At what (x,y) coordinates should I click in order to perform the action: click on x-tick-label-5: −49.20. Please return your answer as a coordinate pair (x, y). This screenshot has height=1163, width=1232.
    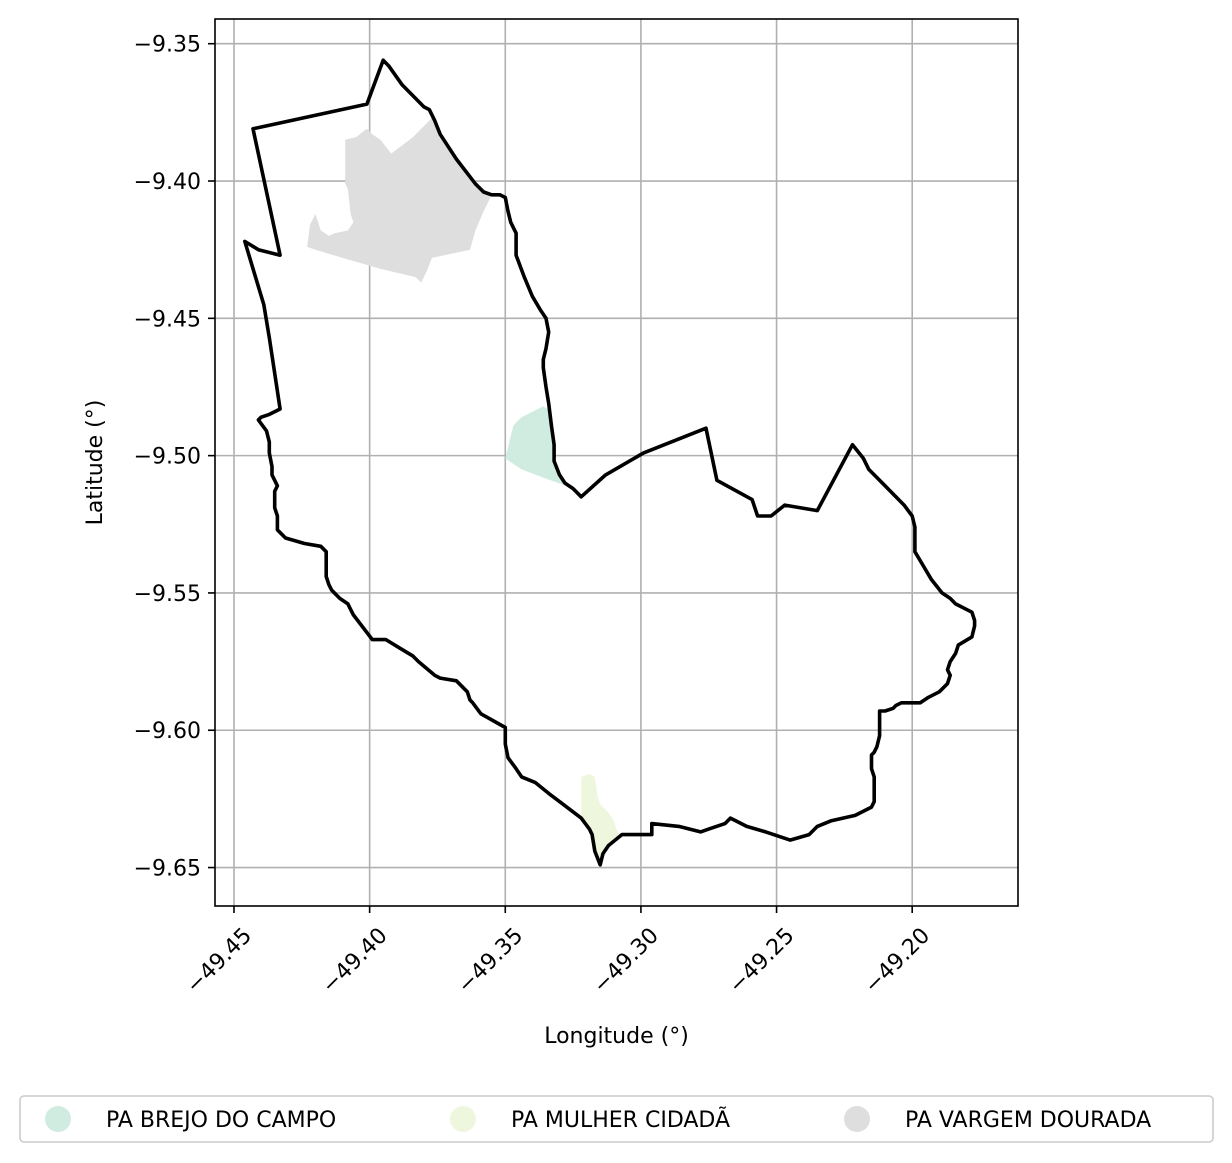
    Looking at the image, I should click on (897, 960).